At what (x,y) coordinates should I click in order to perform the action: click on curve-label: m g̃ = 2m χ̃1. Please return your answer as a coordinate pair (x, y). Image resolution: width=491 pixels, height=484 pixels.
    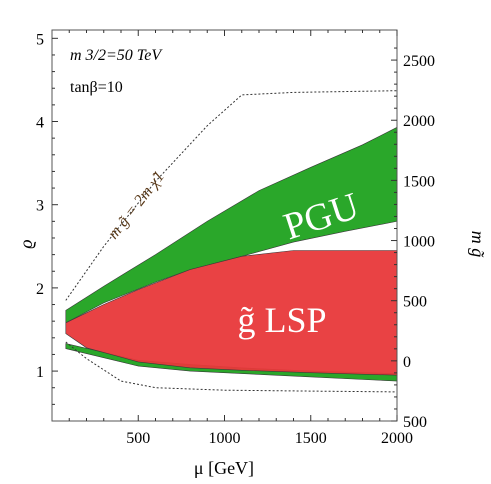
    Looking at the image, I should click on (136, 205).